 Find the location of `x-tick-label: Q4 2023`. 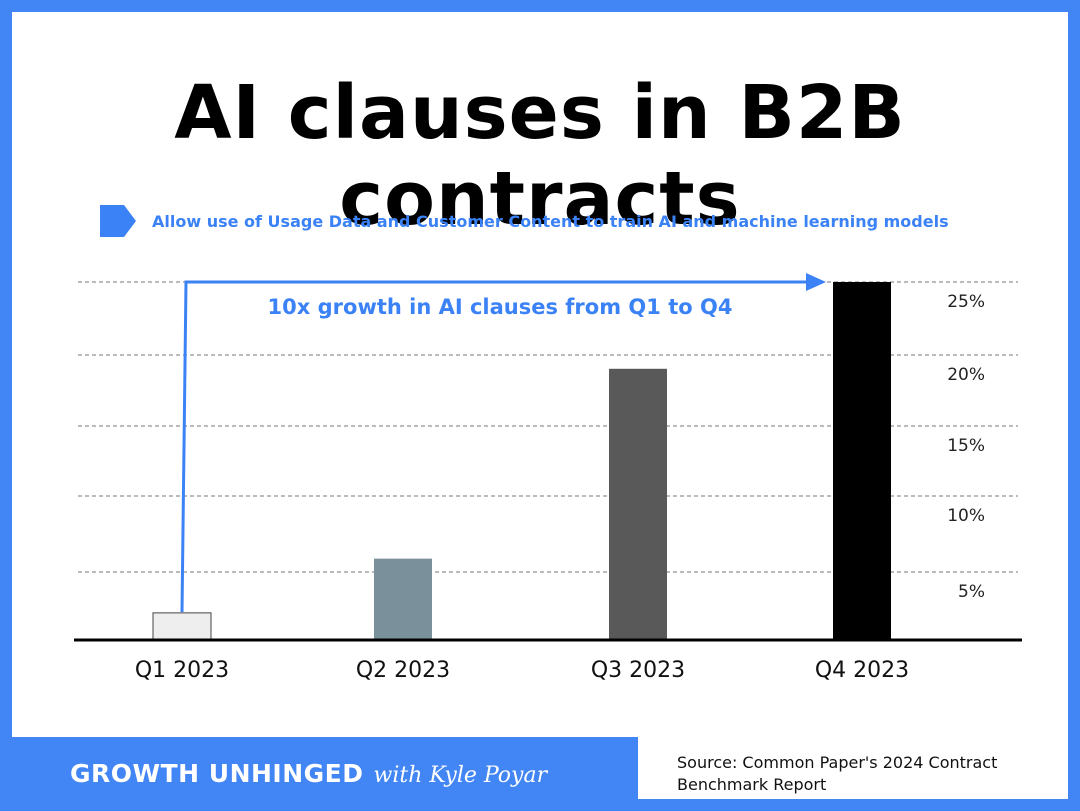

x-tick-label: Q4 2023 is located at coordinates (862, 670).